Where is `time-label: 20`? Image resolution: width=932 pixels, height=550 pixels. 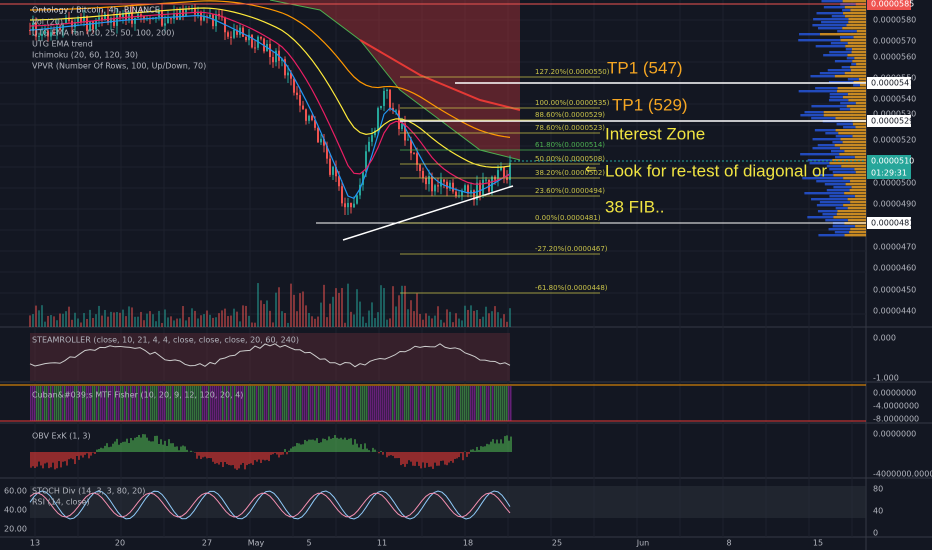
time-label: 20 is located at coordinates (120, 543).